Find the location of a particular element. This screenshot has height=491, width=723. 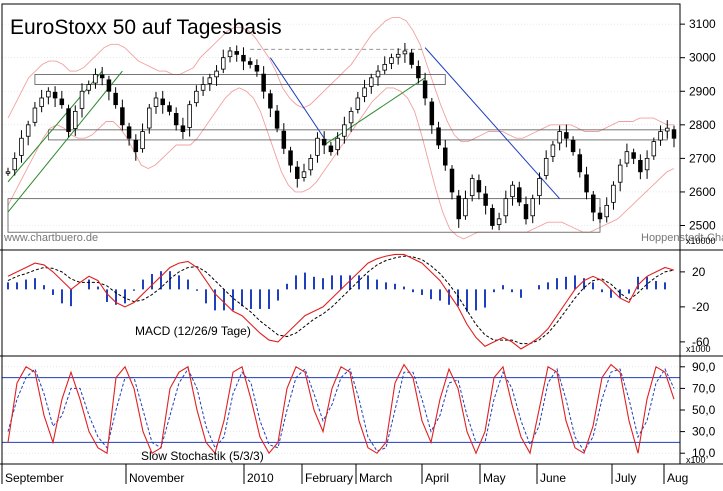

downtrend-line is located at coordinates (492, 123).